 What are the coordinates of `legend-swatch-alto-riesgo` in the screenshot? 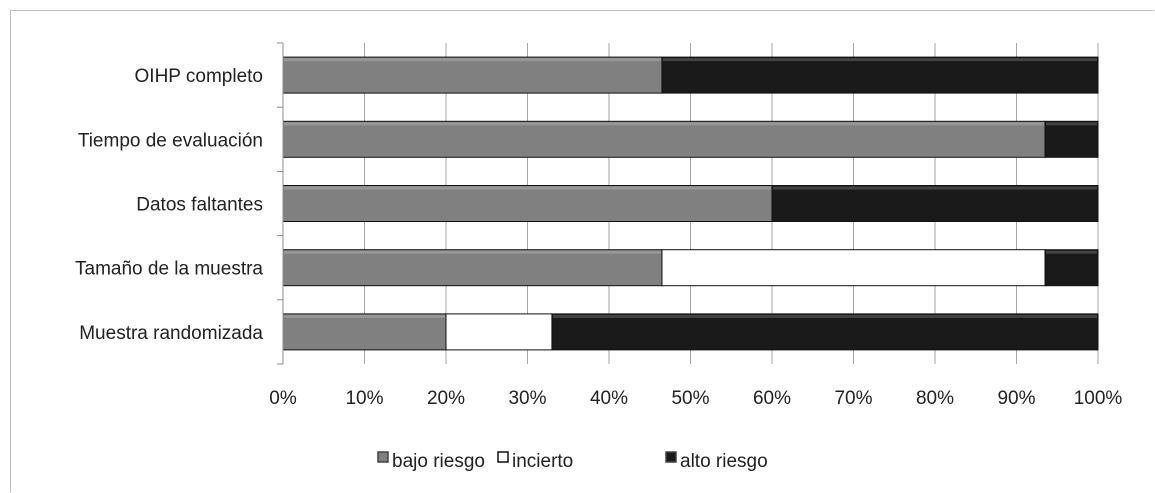 It's located at (671, 457).